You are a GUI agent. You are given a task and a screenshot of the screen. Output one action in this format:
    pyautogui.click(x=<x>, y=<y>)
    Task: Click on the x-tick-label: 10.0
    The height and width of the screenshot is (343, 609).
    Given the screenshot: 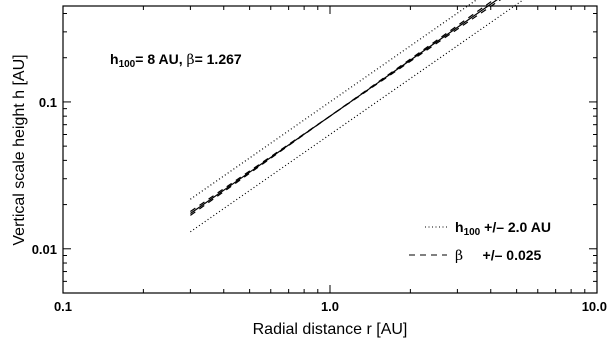 What is the action you would take?
    pyautogui.click(x=594, y=306)
    